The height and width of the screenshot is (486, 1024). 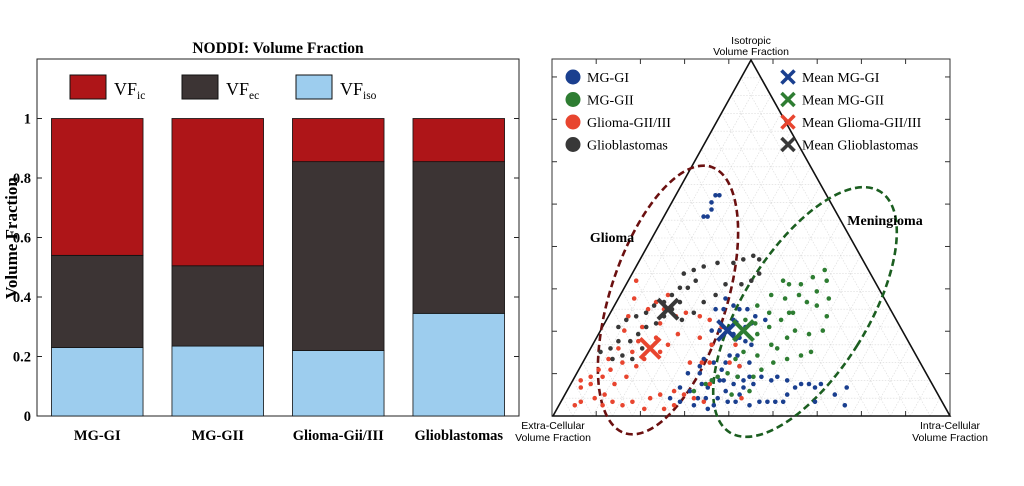 What do you see at coordinates (27, 417) in the screenshot?
I see `y-tick-label: 0` at bounding box center [27, 417].